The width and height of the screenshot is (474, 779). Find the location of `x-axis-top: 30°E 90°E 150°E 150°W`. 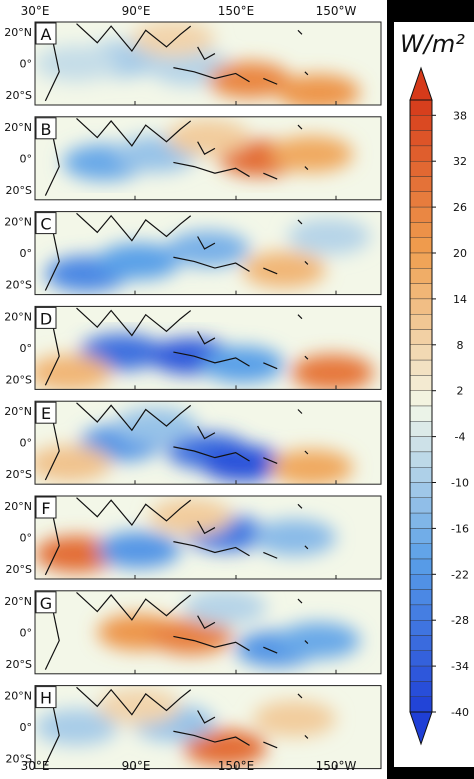

x-axis-top: 30°E 90°E 150°E 150°W is located at coordinates (189, 11).